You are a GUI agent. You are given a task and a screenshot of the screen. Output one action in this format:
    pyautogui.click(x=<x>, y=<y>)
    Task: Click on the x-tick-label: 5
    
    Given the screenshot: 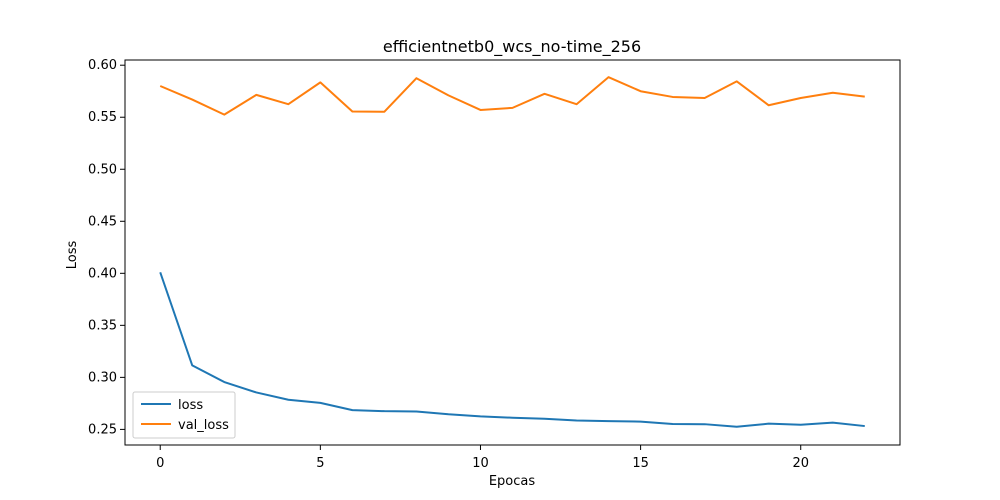 What is the action you would take?
    pyautogui.click(x=320, y=463)
    